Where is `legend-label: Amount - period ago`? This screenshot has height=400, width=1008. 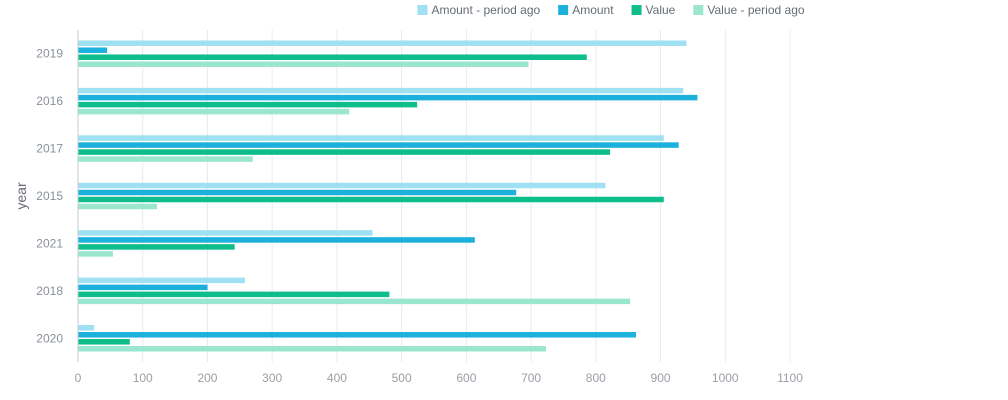
legend-label: Amount - period ago is located at coordinates (485, 10).